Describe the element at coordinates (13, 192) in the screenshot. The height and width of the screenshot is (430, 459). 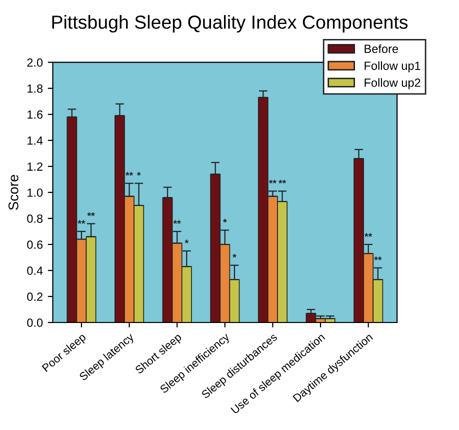
I see `y-axis-title: Score` at that location.